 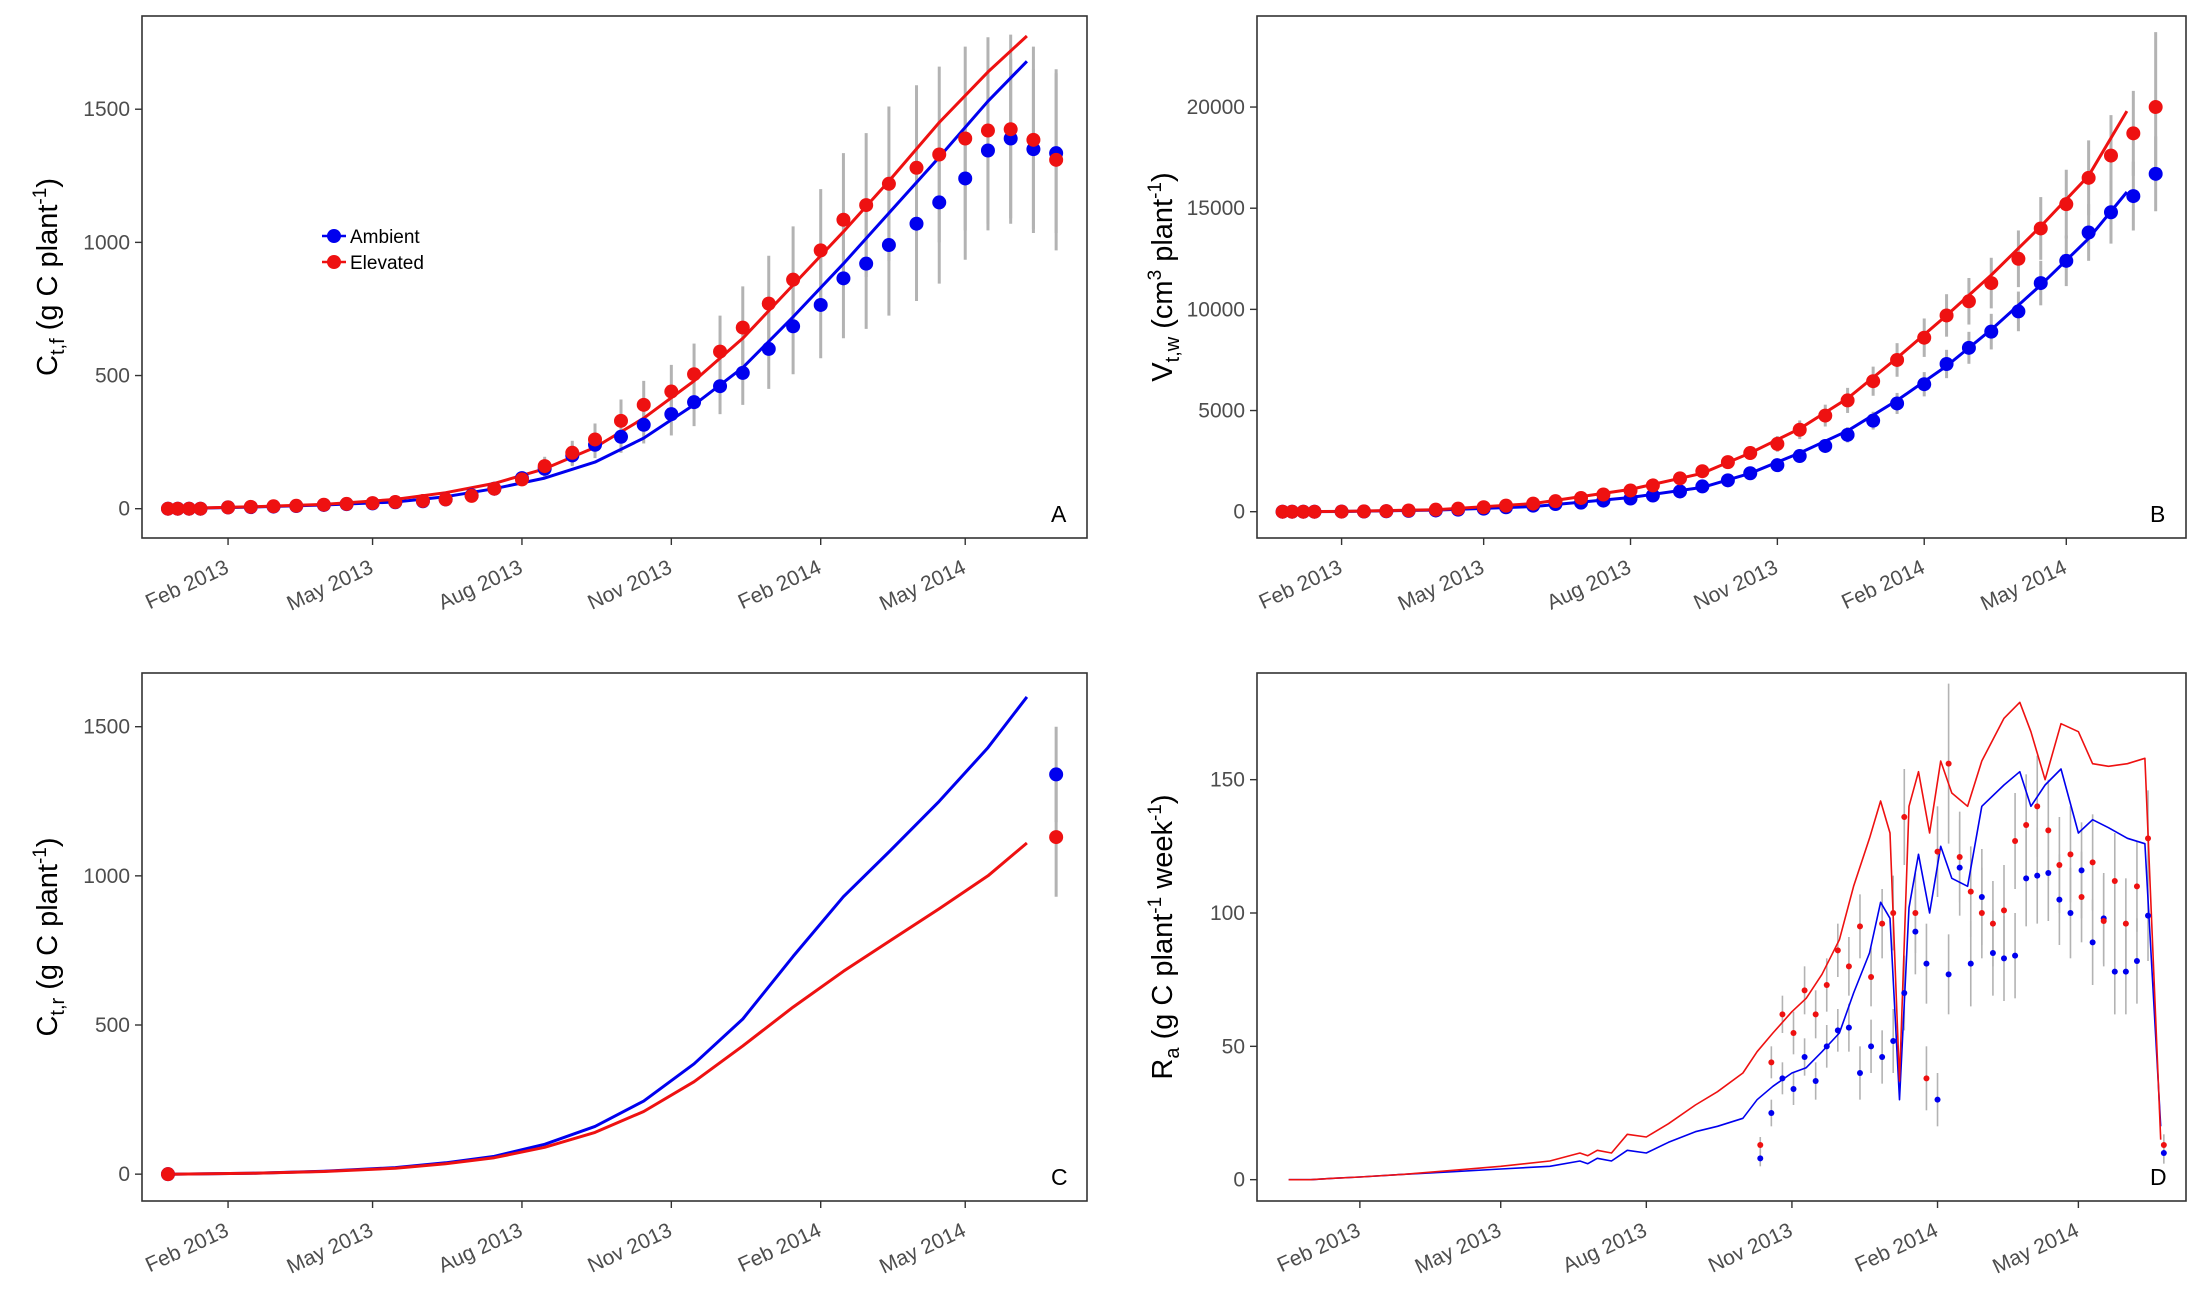 I want to click on y-tick-label: 1000, so click(x=106, y=242).